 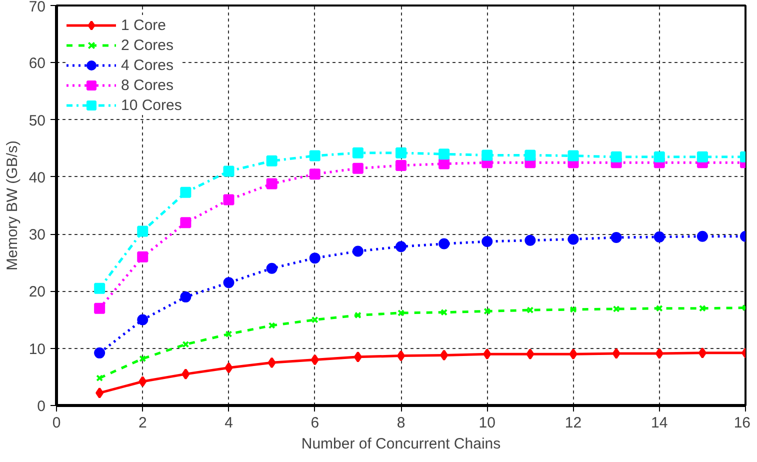 I want to click on y-tick-label: 60, so click(x=37, y=63).